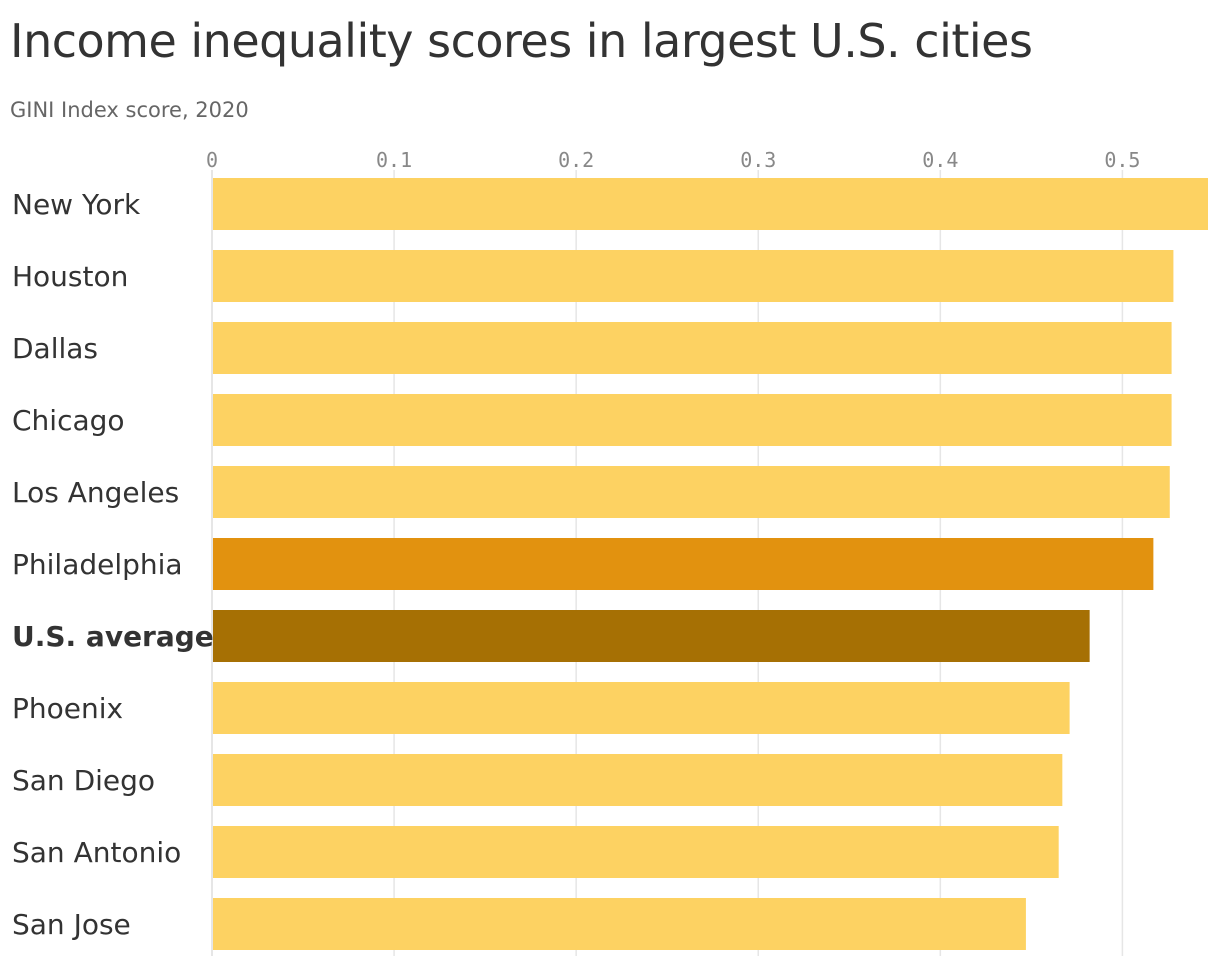  I want to click on category-label: Los Angeles, so click(95, 492).